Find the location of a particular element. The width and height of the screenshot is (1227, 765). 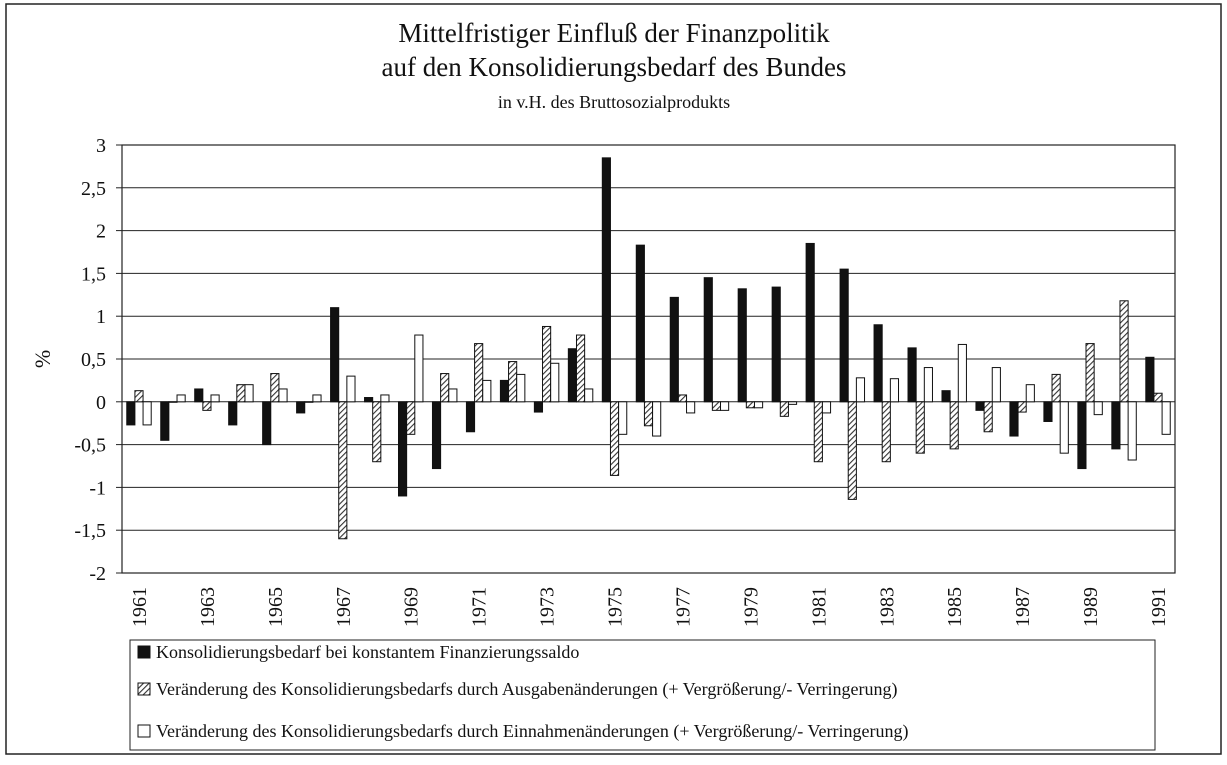

x-tick-label: 1985 is located at coordinates (955, 607).